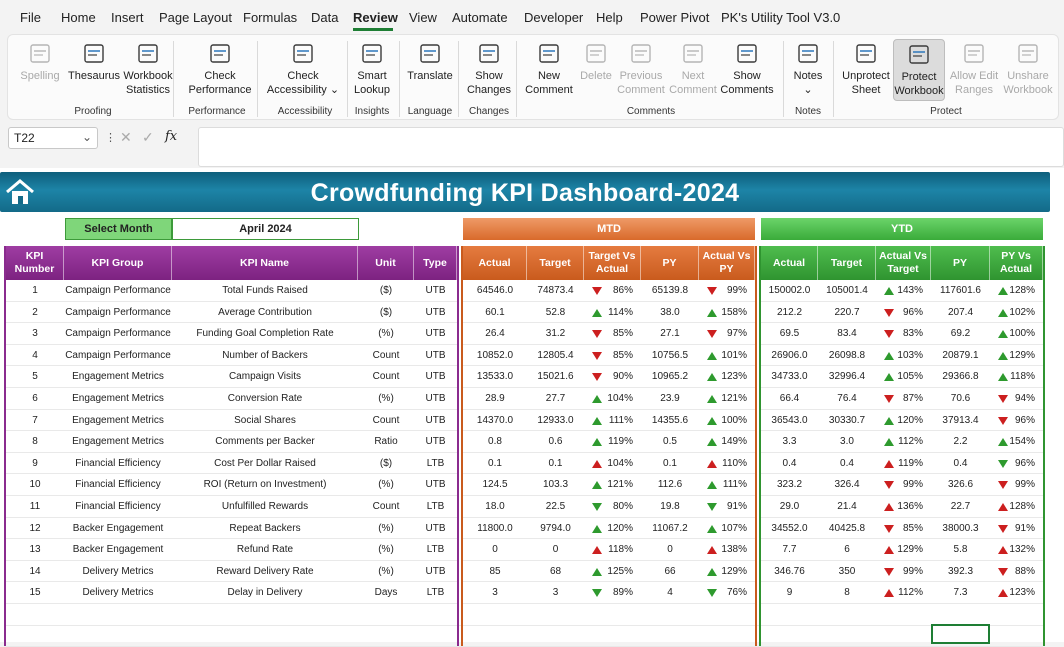 The image size is (1064, 647). I want to click on mtd-actual-vs-py-cell: 97%, so click(727, 334).